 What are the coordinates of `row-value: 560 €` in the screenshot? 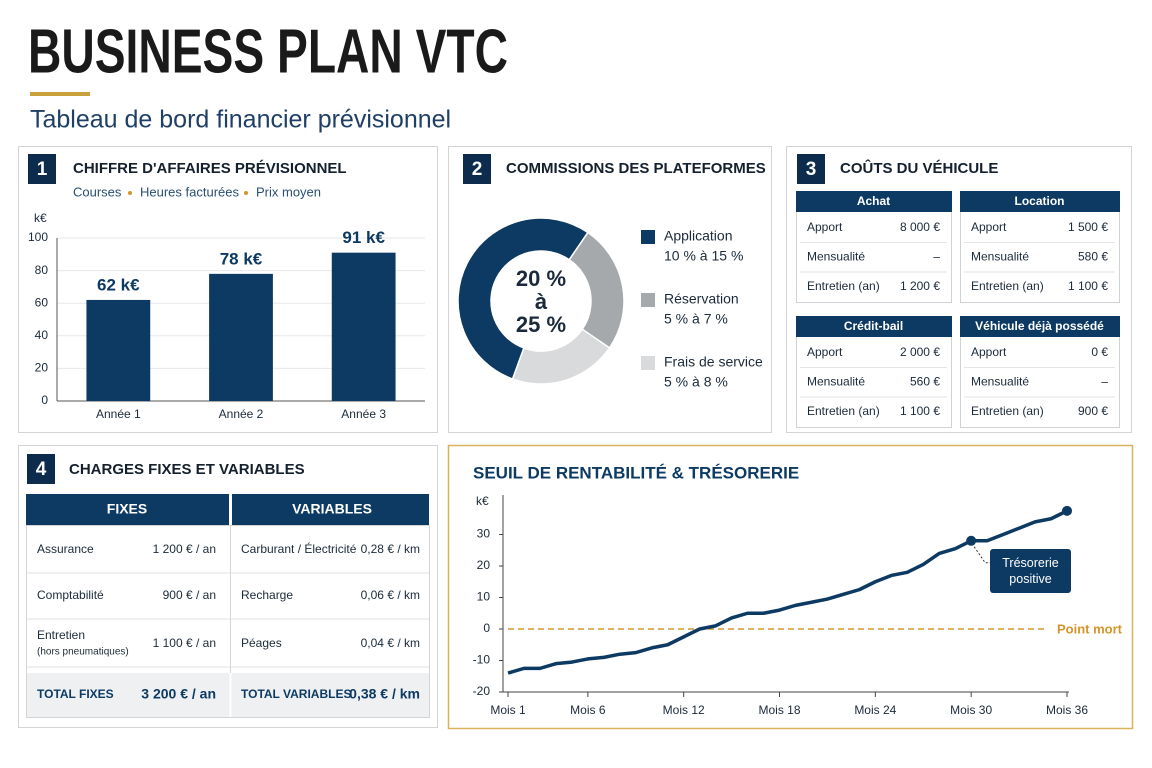 It's located at (925, 382).